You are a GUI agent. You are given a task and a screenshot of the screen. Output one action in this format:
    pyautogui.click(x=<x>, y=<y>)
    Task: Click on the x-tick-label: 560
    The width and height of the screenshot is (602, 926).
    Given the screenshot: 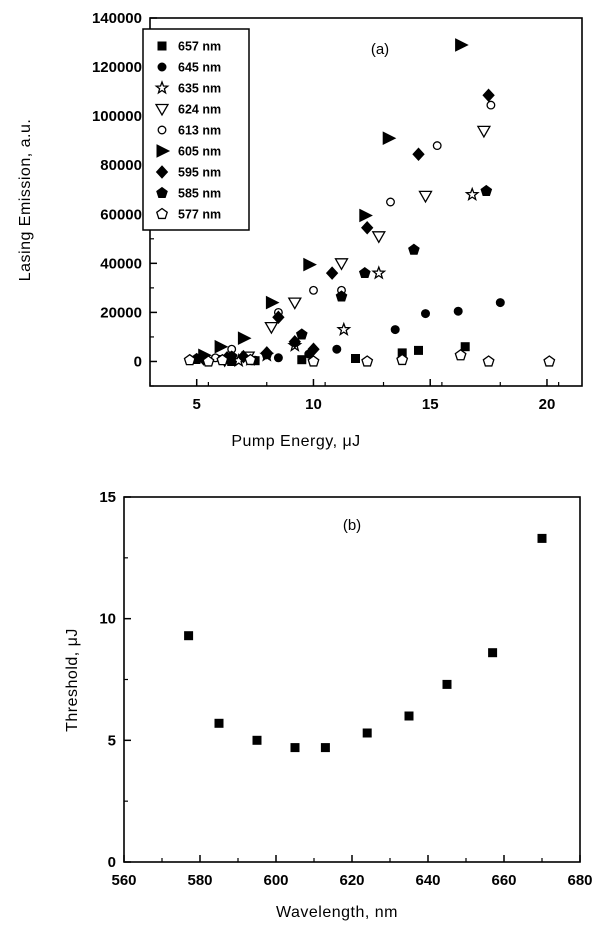 What is the action you would take?
    pyautogui.click(x=123, y=880)
    